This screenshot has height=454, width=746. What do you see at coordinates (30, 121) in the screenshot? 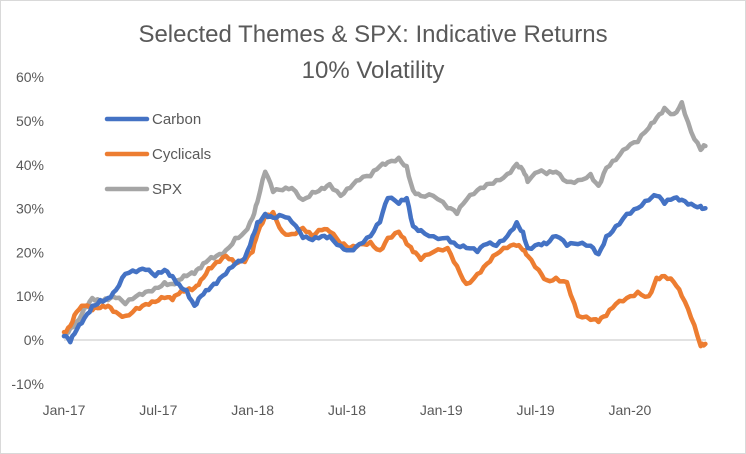
I see `y-tick-label: 50%` at bounding box center [30, 121].